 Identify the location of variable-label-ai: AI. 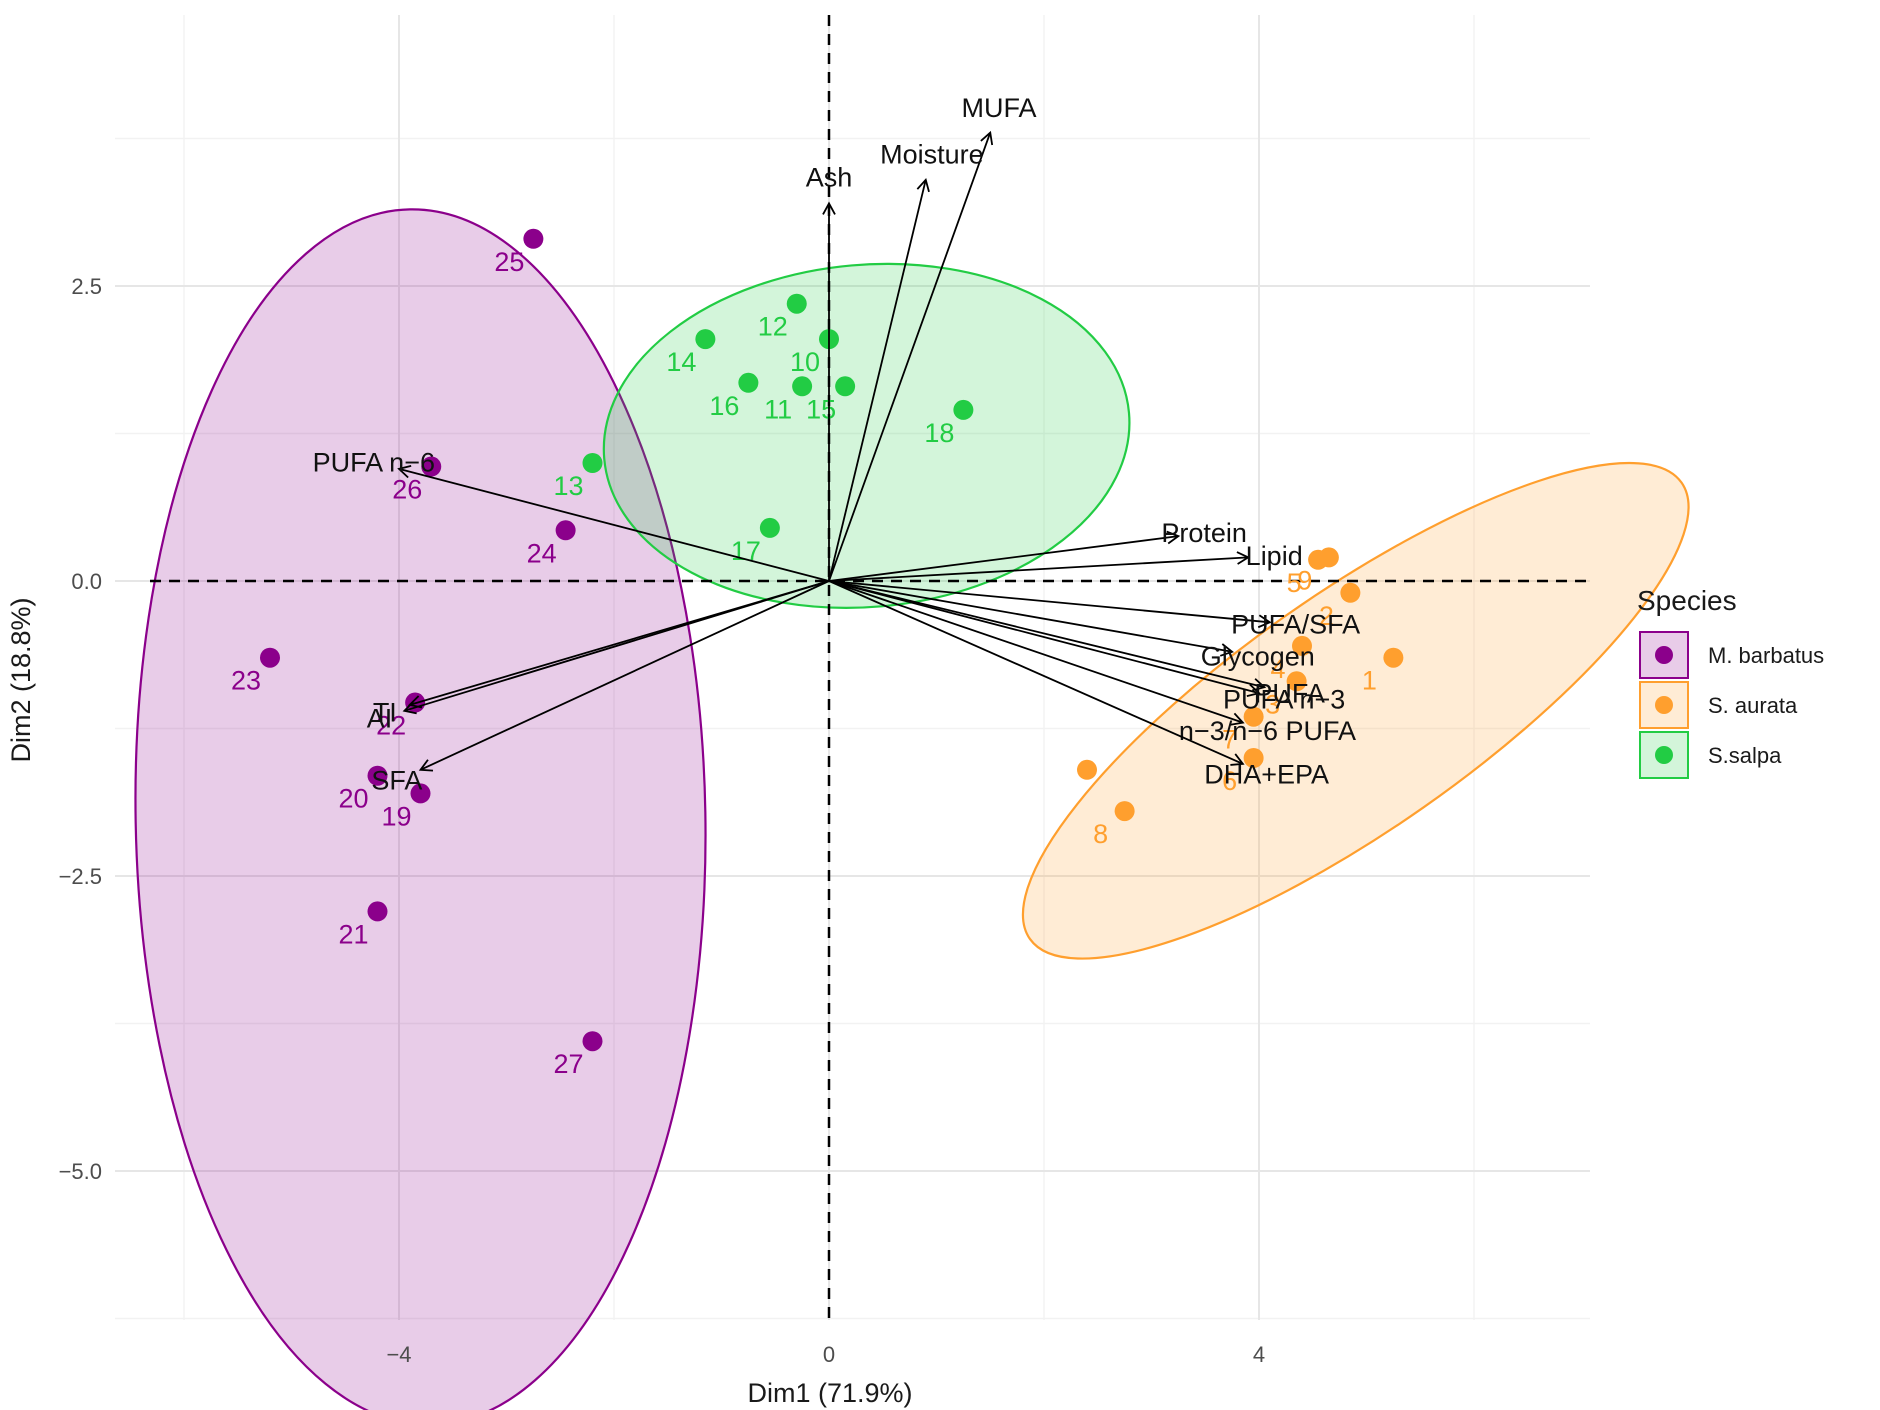
(380, 718).